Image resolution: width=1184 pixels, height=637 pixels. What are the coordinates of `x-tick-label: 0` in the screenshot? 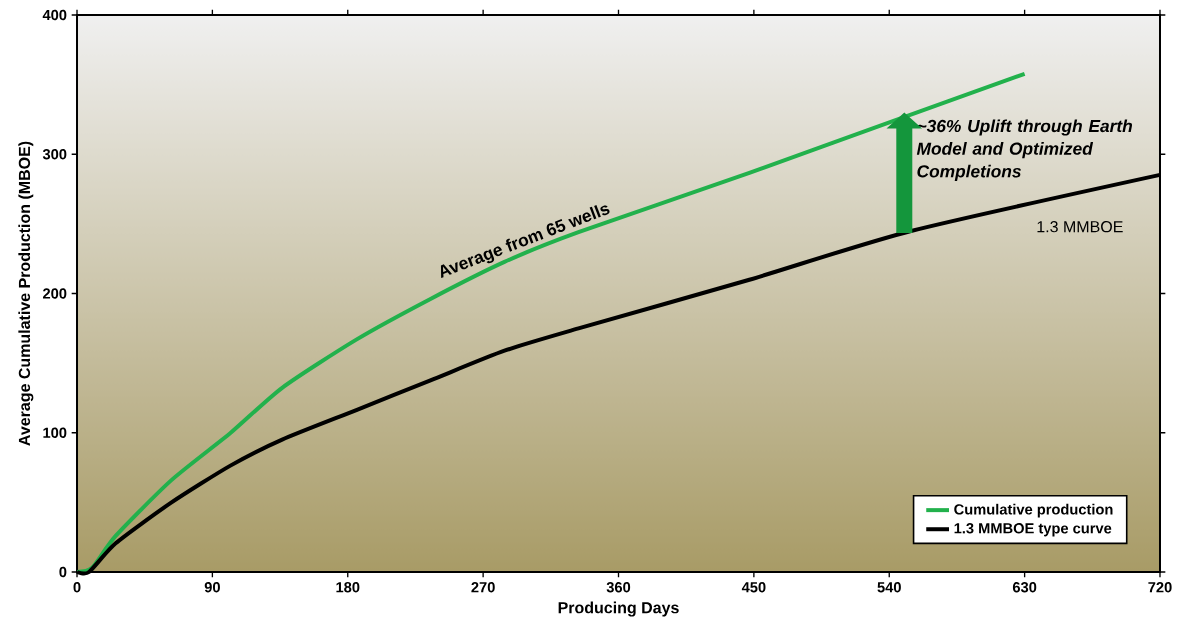 It's located at (77, 587).